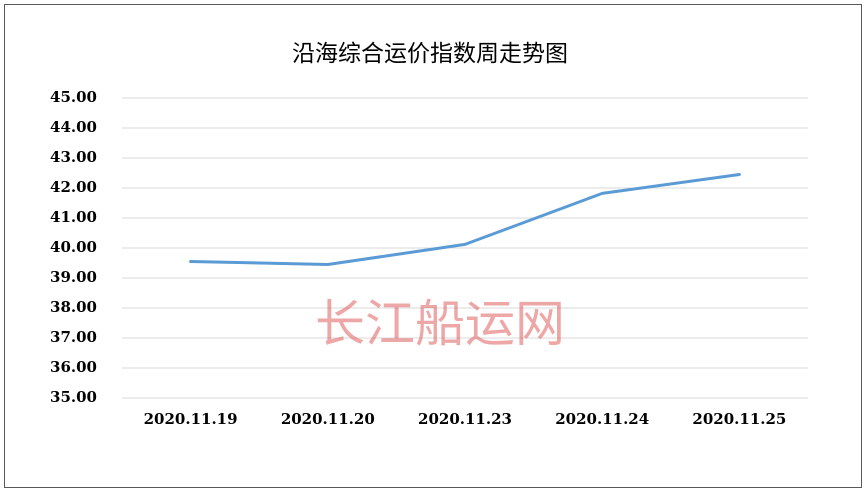  Describe the element at coordinates (739, 419) in the screenshot. I see `x-tick-label: 2020.11.25` at that location.